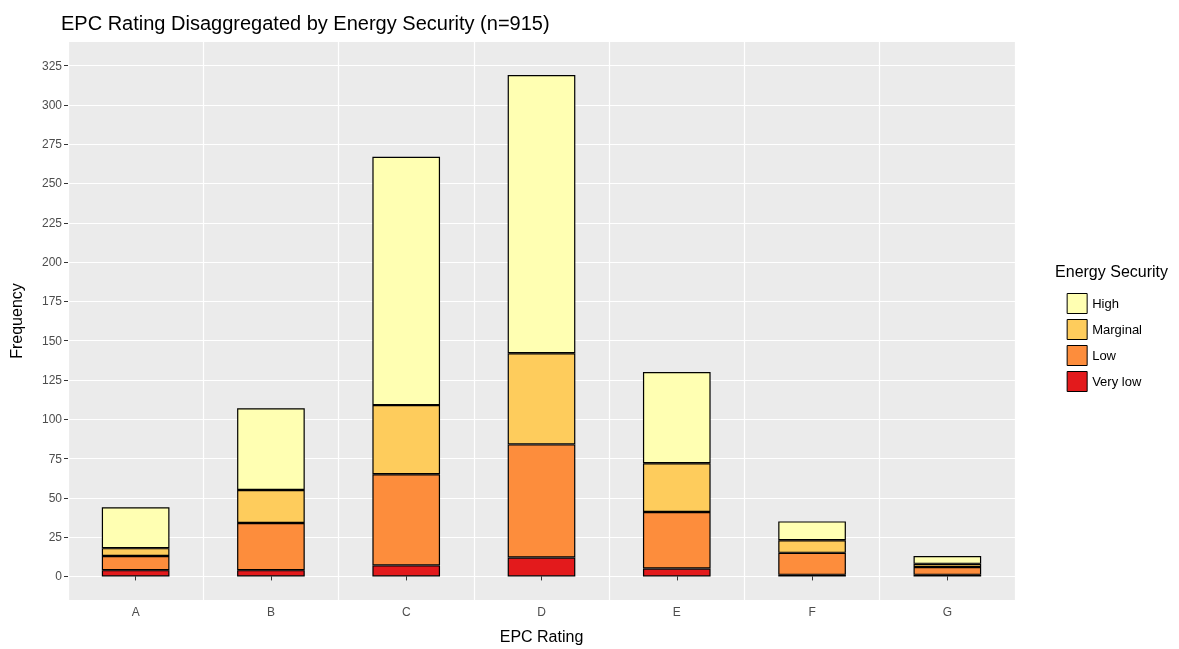  Describe the element at coordinates (52, 104) in the screenshot. I see `y-tick-label: 300` at that location.